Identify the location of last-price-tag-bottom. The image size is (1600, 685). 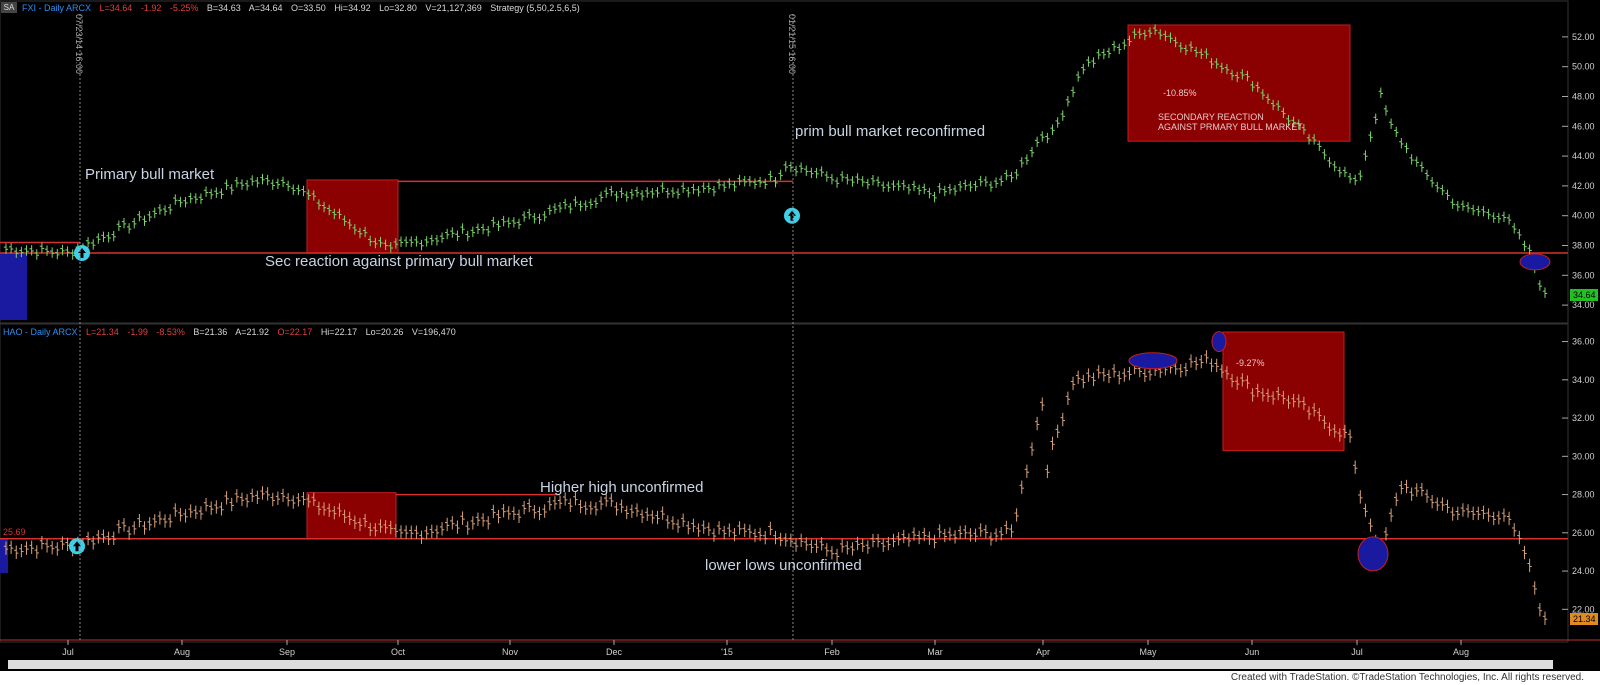
(1584, 619).